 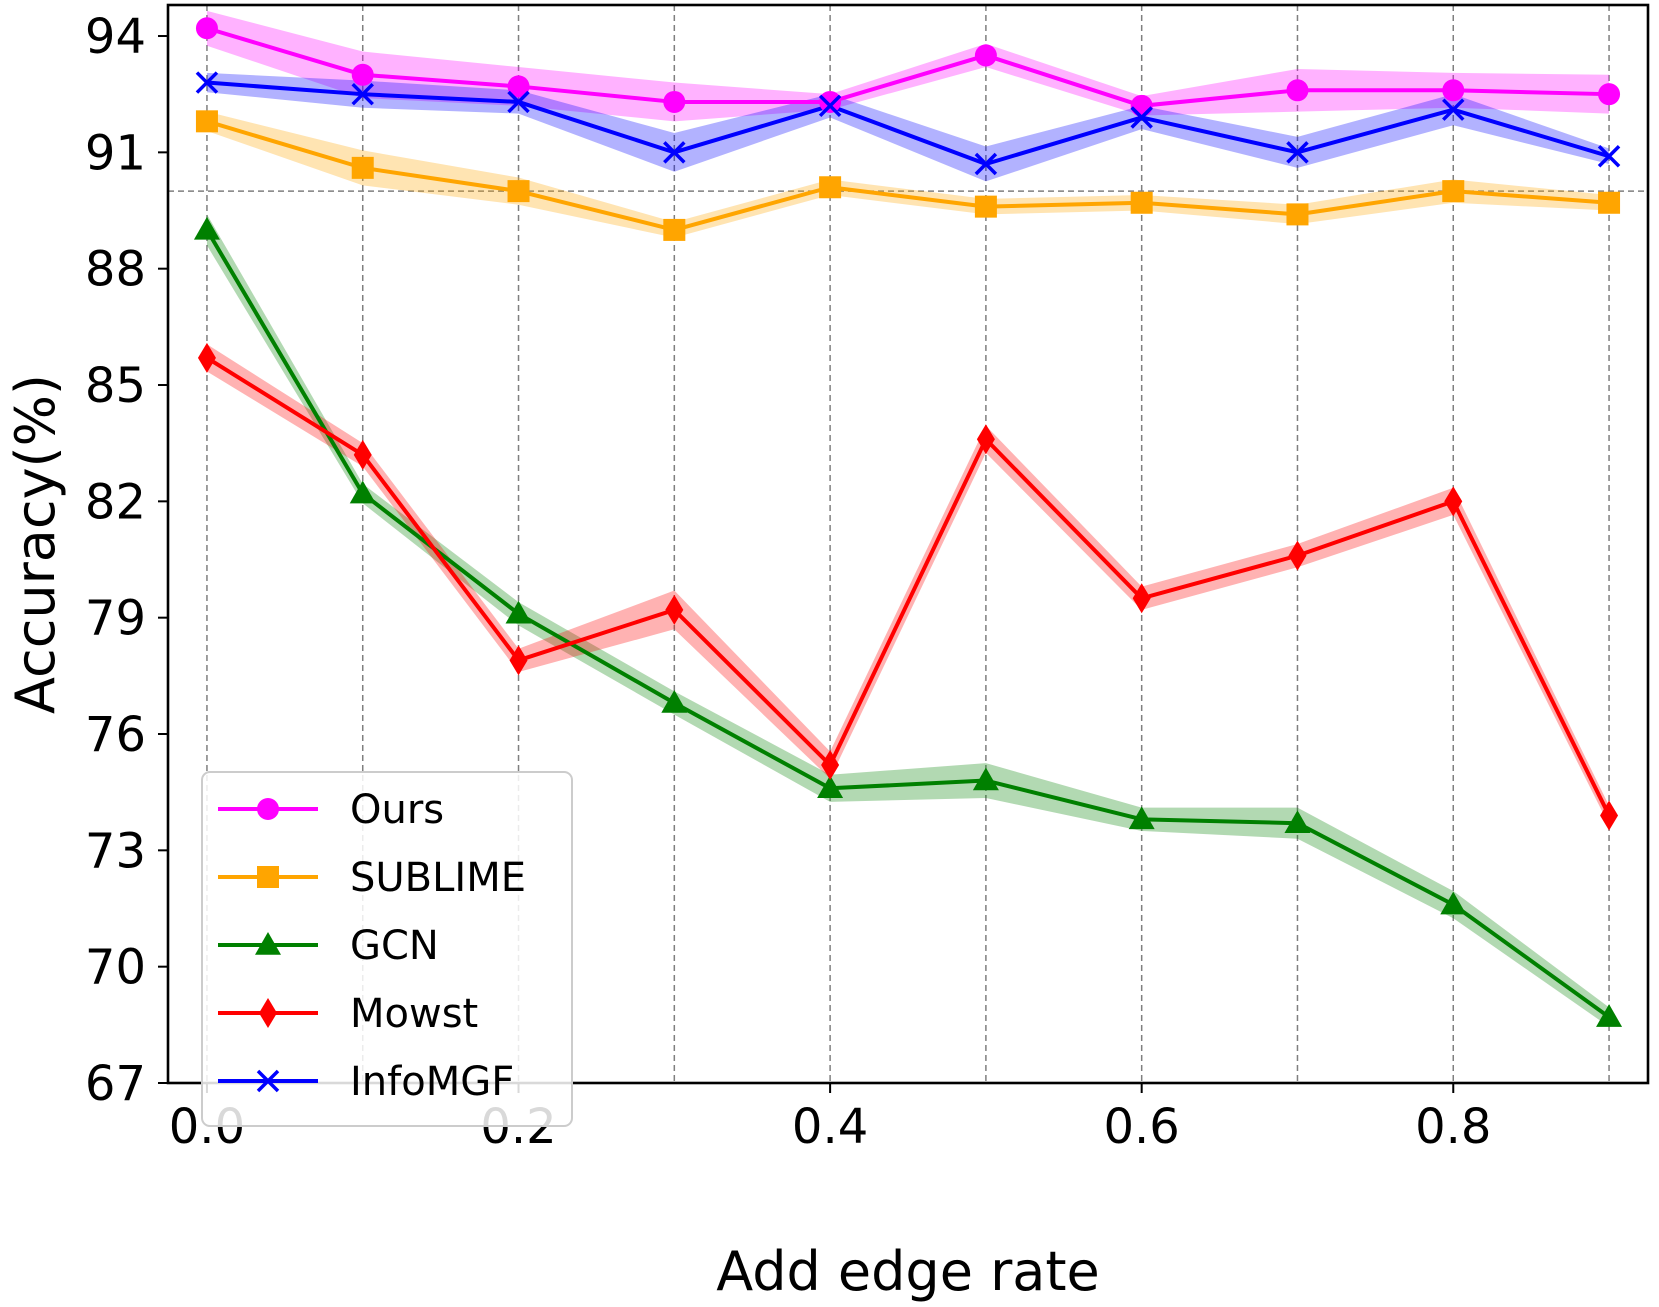 What do you see at coordinates (115, 968) in the screenshot?
I see `y-tick-label: 70` at bounding box center [115, 968].